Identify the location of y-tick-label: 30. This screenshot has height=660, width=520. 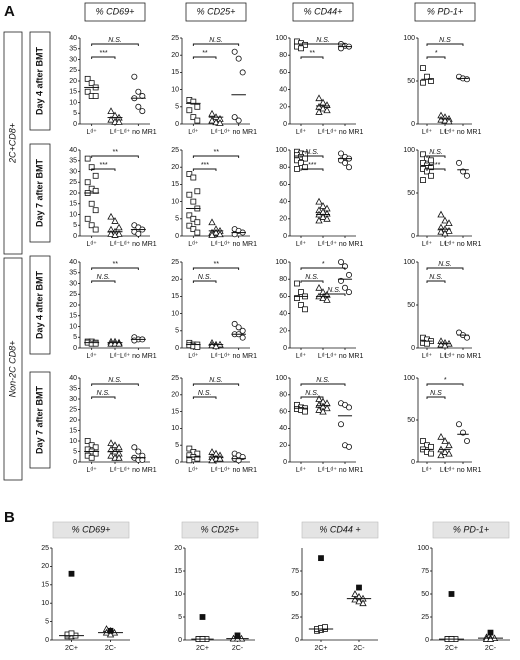
(73, 59).